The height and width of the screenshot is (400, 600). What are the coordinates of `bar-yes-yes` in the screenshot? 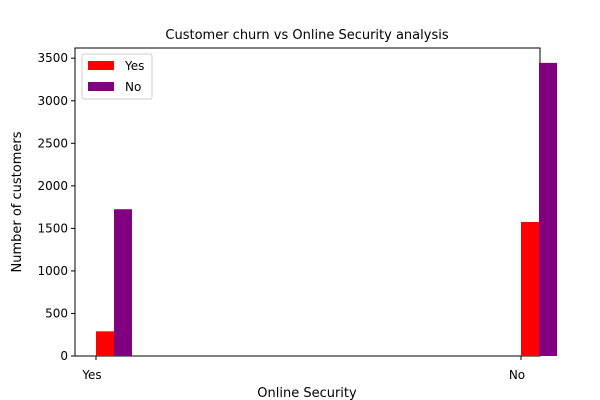 It's located at (105, 343).